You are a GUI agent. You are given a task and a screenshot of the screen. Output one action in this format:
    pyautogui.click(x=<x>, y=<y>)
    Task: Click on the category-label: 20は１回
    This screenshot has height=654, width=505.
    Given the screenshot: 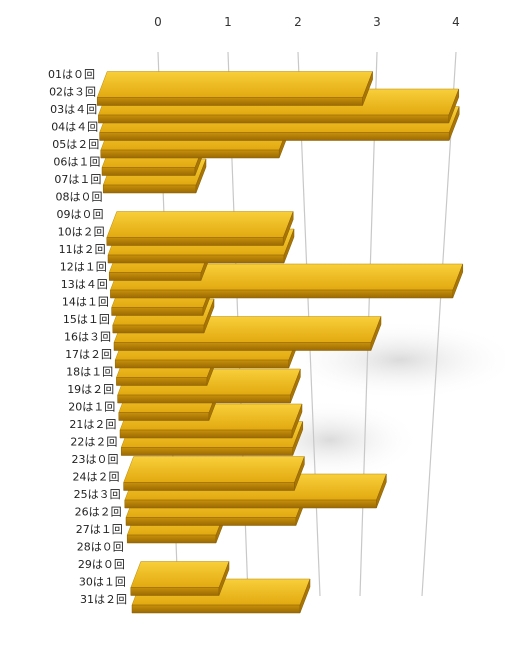 What is the action you would take?
    pyautogui.click(x=91, y=407)
    